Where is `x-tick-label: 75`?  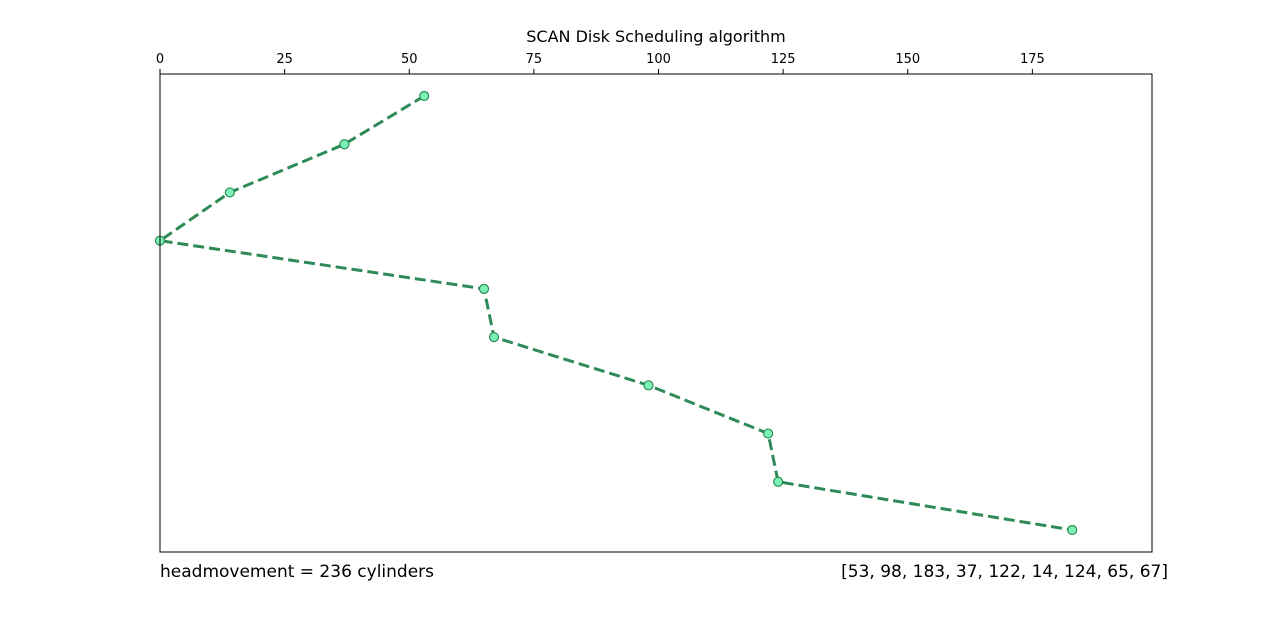 x-tick-label: 75 is located at coordinates (534, 59).